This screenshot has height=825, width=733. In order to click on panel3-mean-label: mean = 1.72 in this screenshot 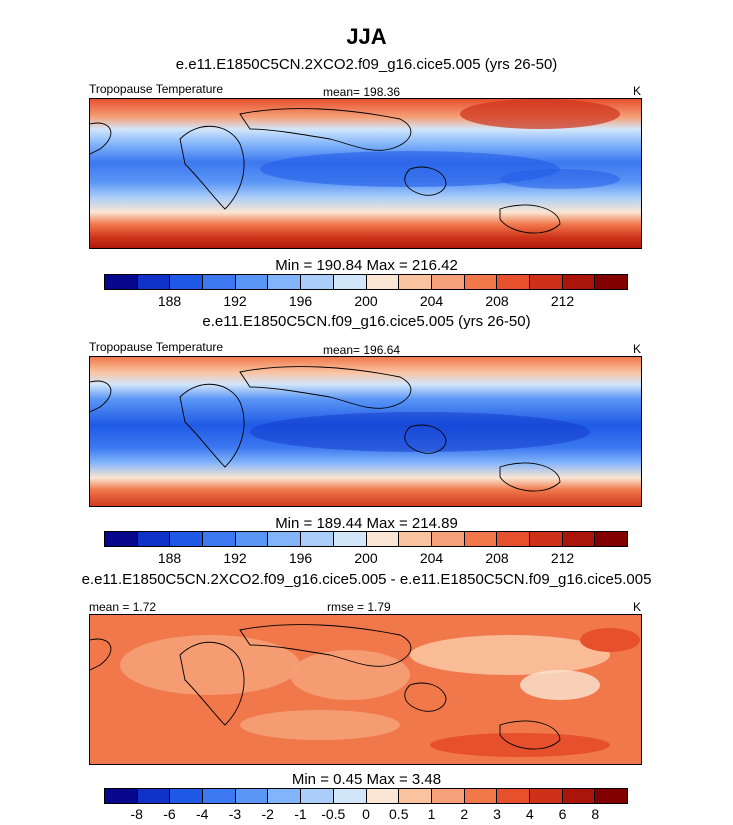, I will do `click(123, 607)`.